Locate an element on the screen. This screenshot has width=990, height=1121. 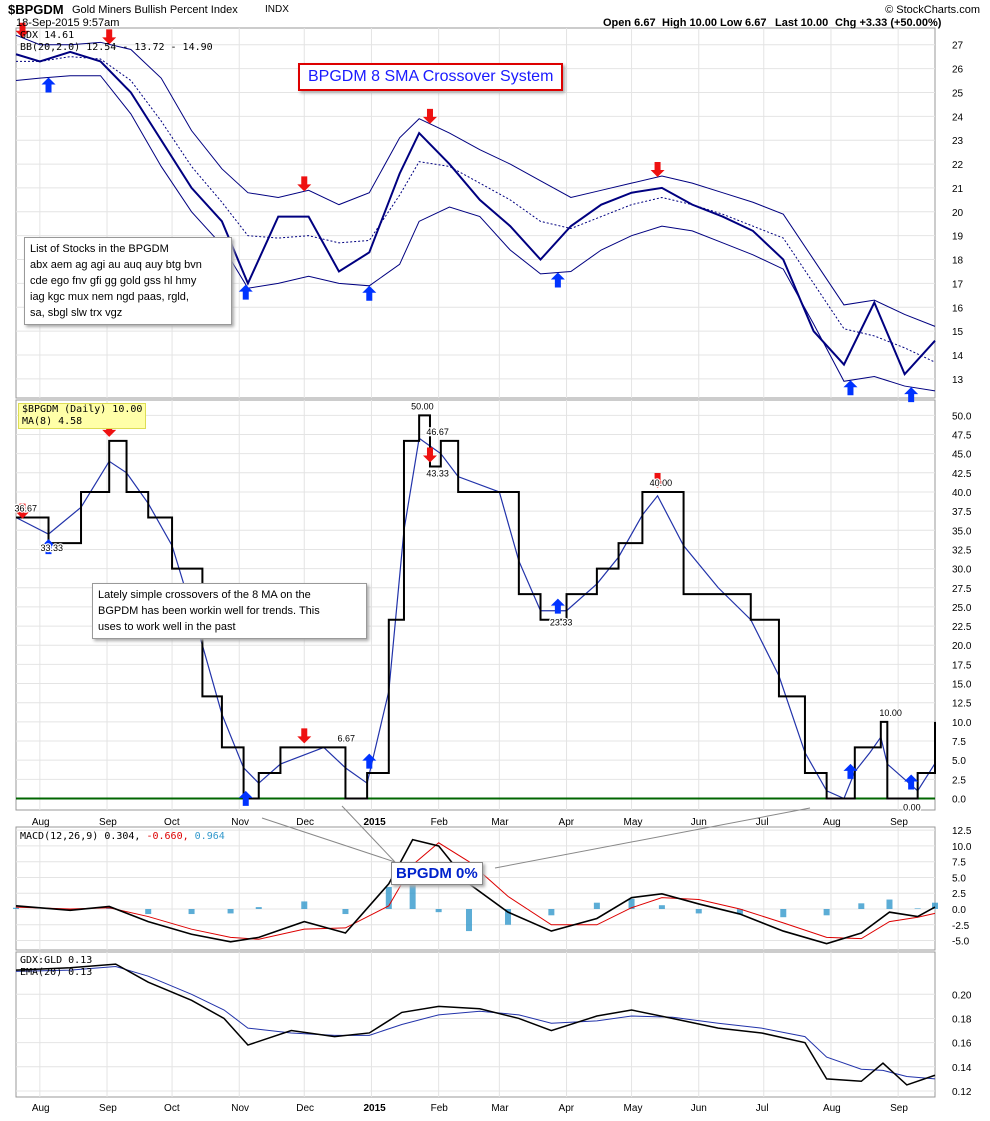
y-tick-label-2-3: 2.5 is located at coordinates (959, 894).